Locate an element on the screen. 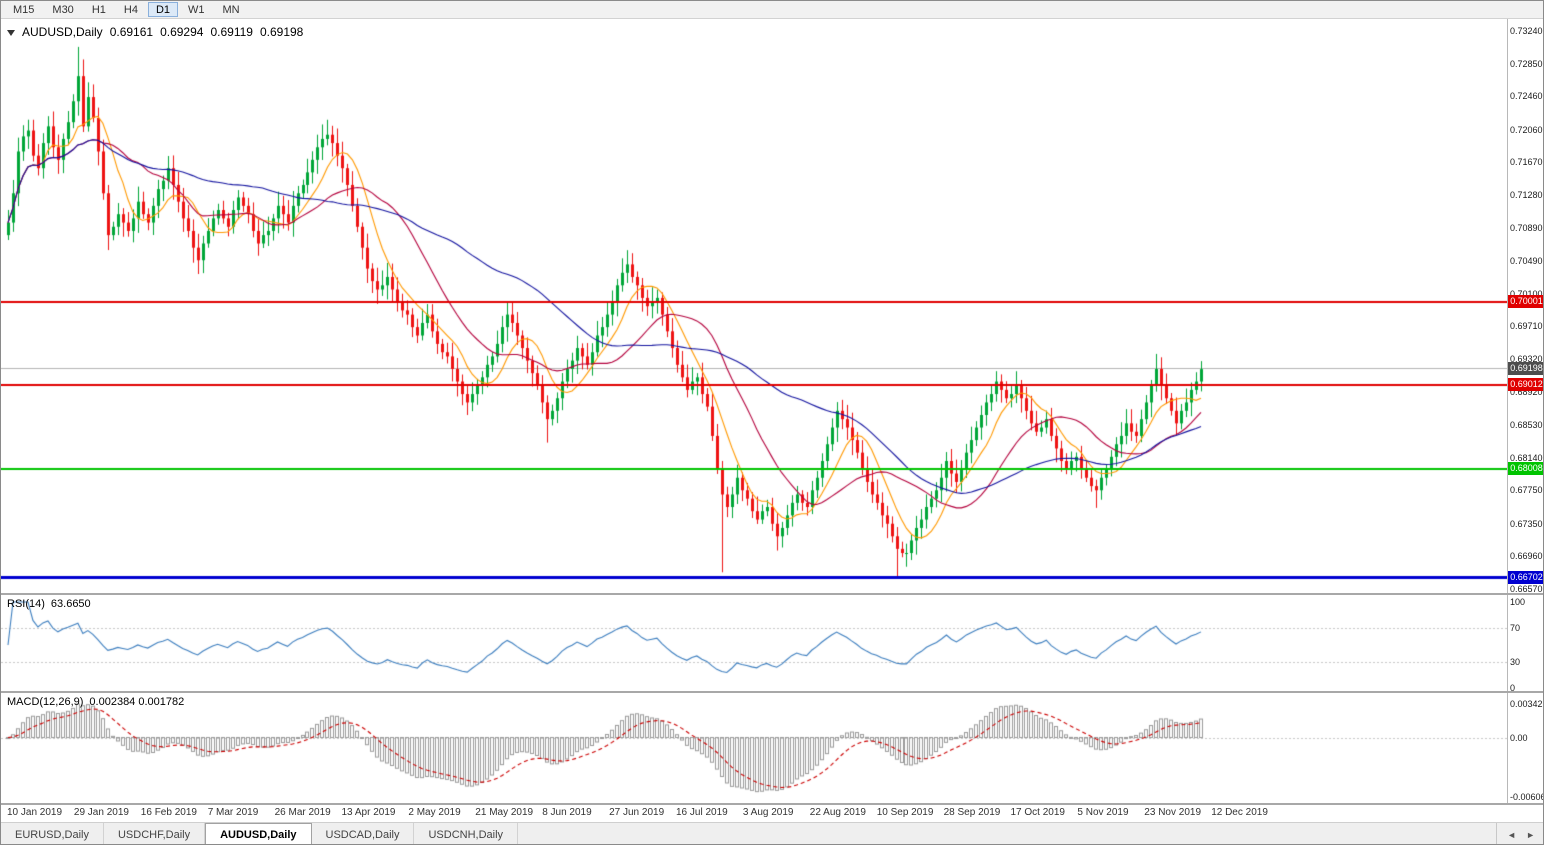 The image size is (1544, 845). price-axis-label: 0.66570 is located at coordinates (1526, 589).